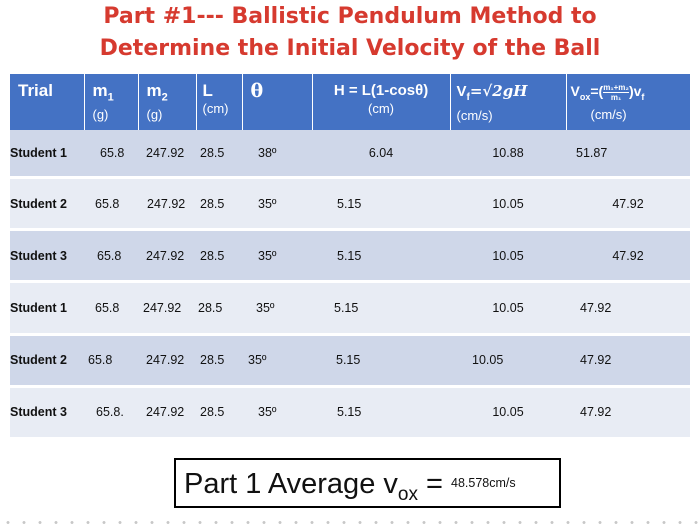  I want to click on header-m1: m1 (g), so click(111, 102).